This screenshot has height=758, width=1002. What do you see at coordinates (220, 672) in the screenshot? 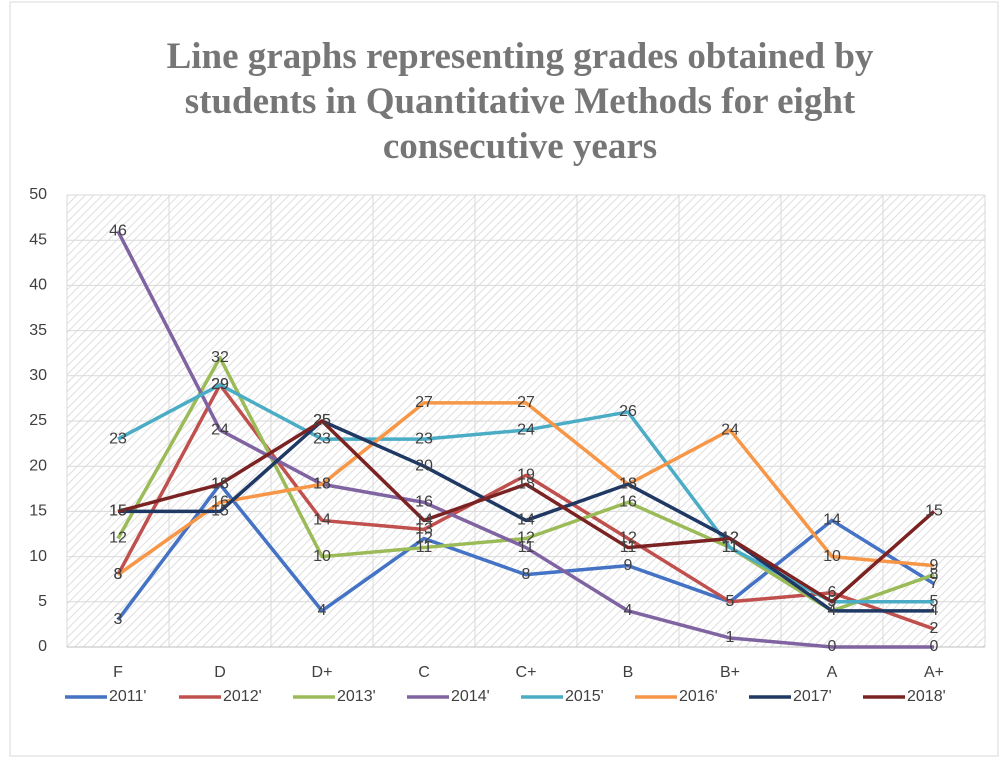
I see `x-tick-label: D` at bounding box center [220, 672].